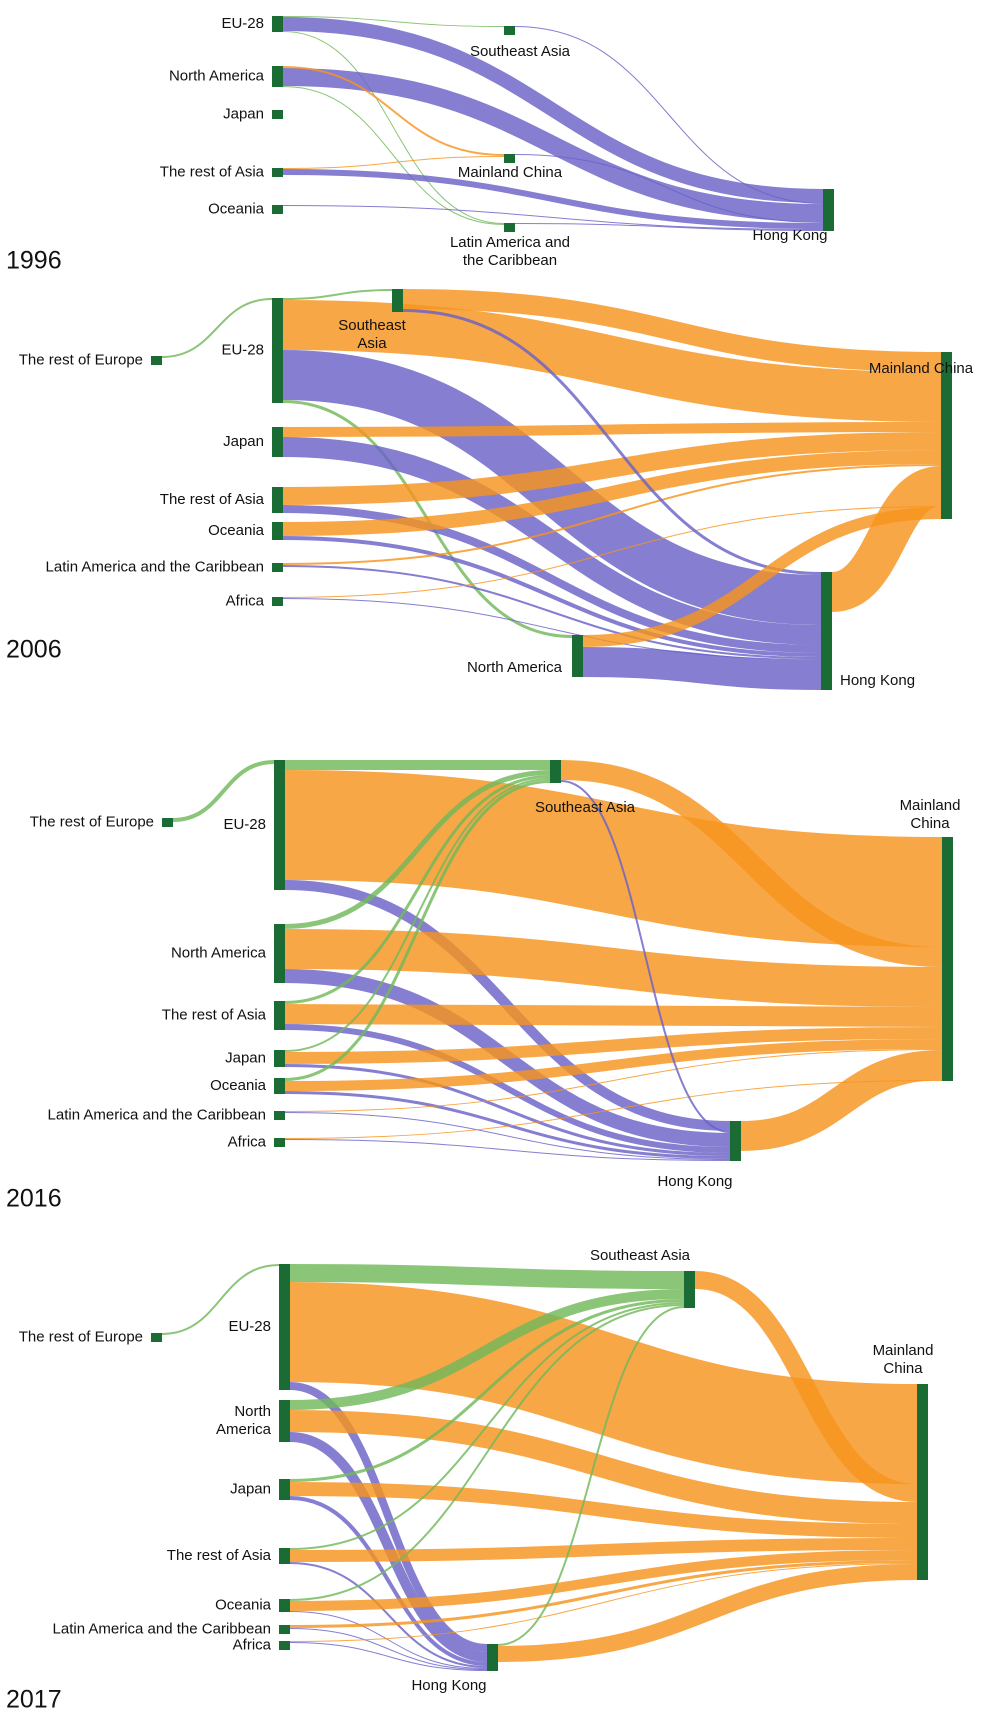  I want to click on label-line: Latin America and, so click(510, 242).